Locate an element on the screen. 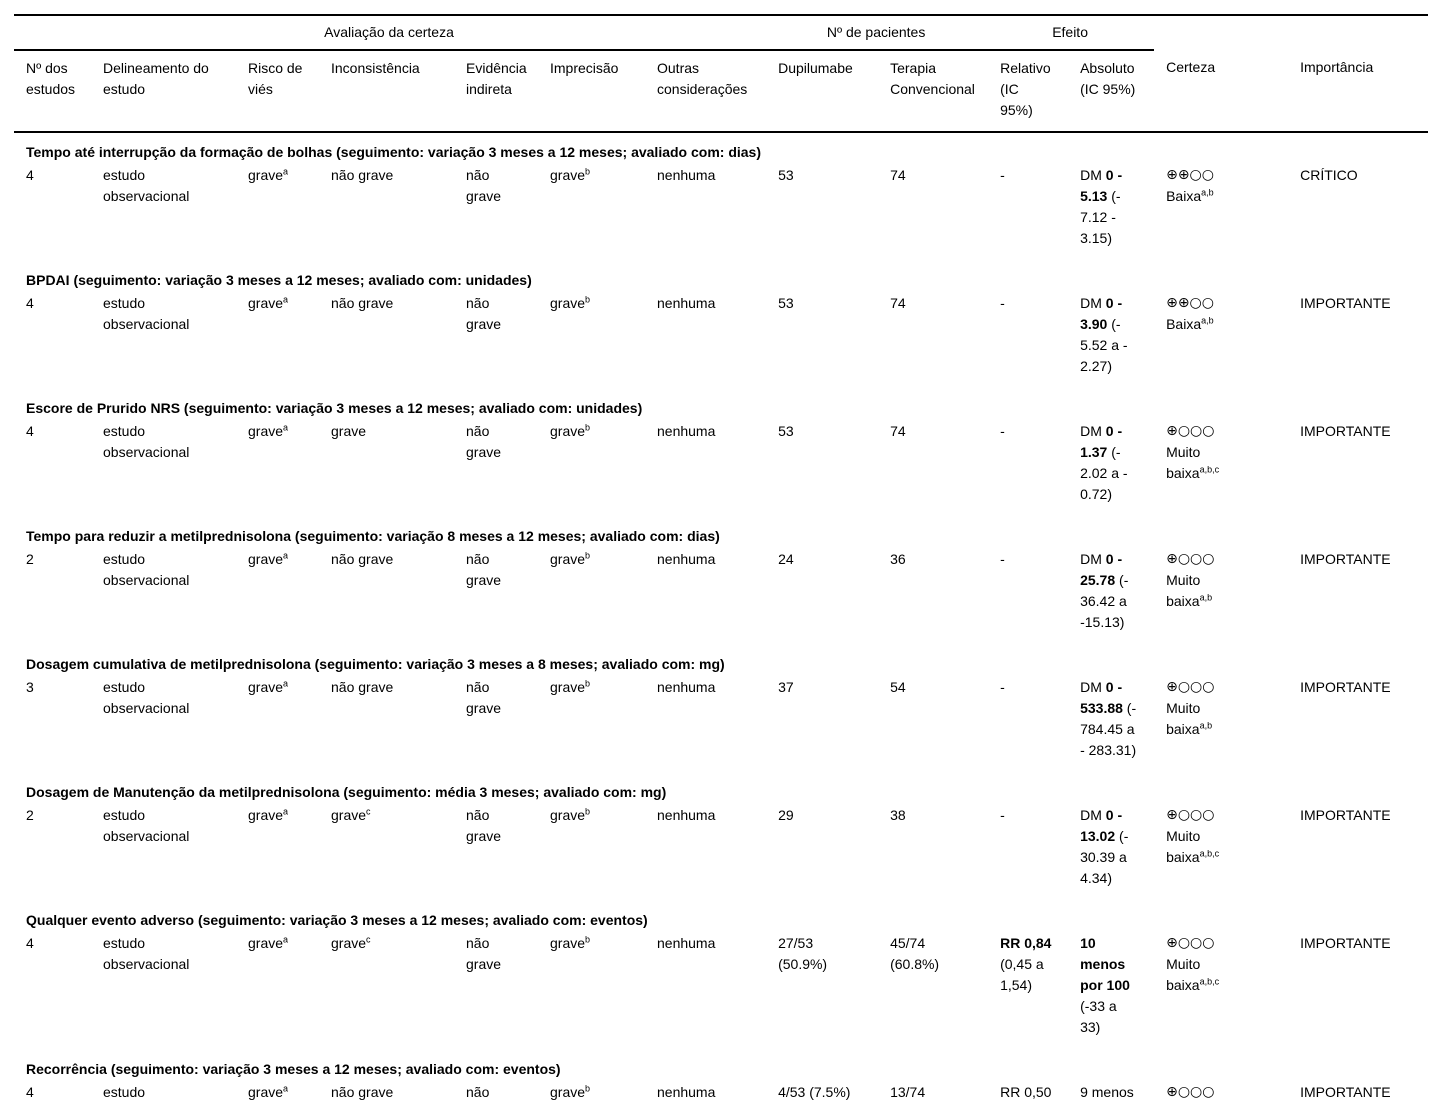 The height and width of the screenshot is (1101, 1441). cell-dupilumab: 27/53 (50.9%) is located at coordinates (803, 953).